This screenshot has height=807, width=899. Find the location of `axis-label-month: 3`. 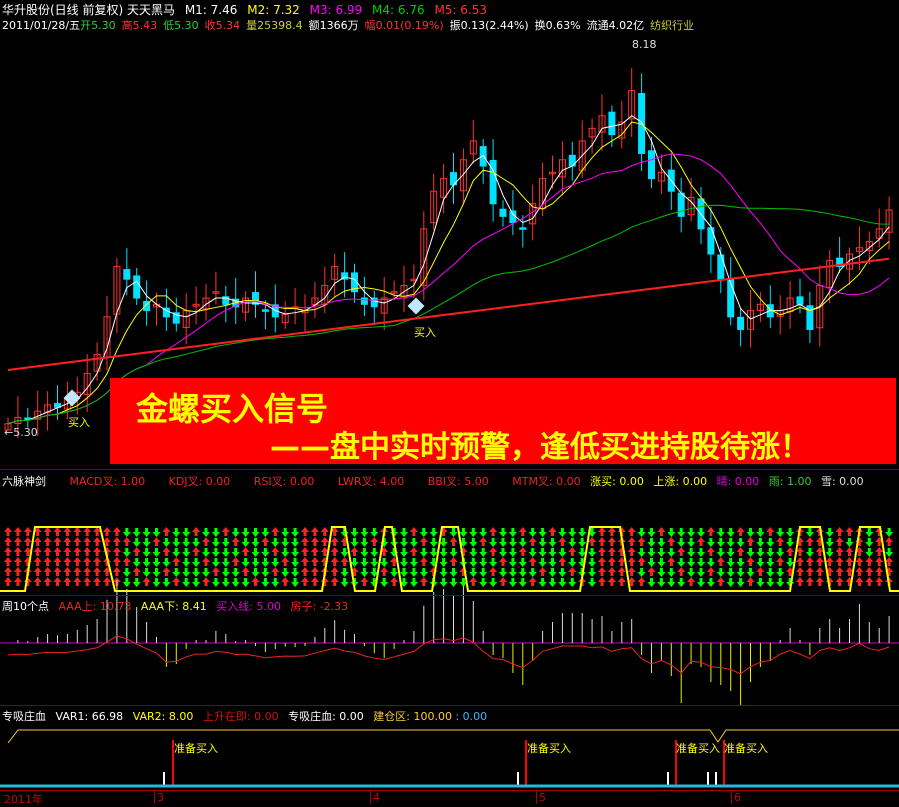

axis-label-month: 3 is located at coordinates (159, 797).